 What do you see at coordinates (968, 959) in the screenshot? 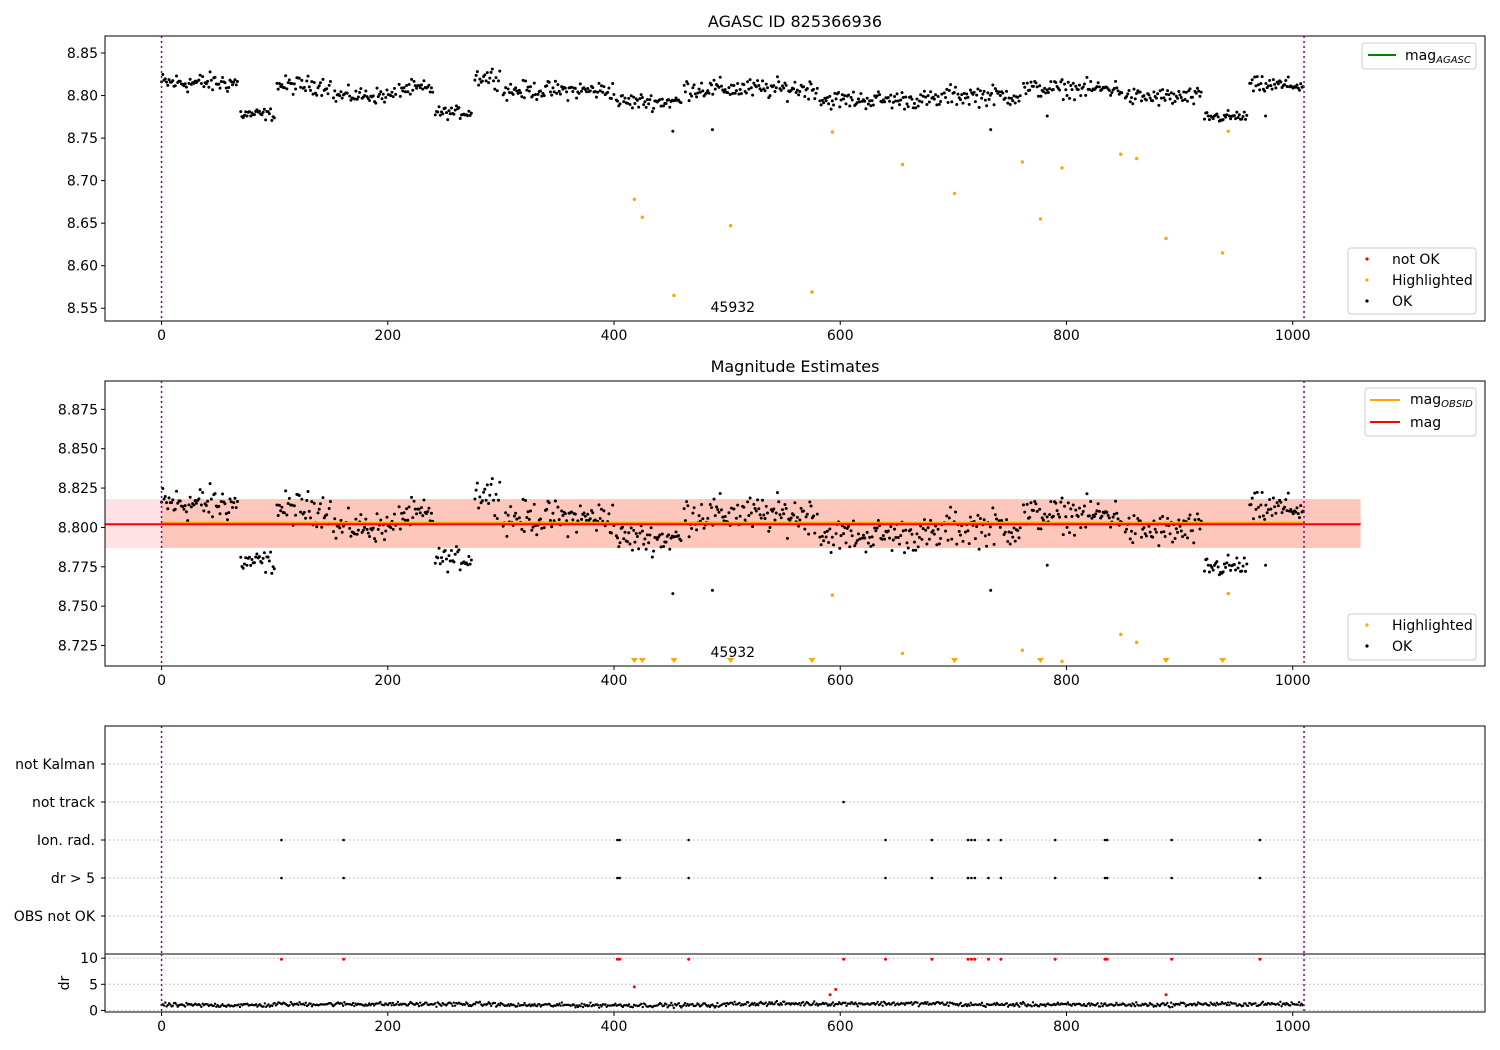
I see `dr-red-point` at bounding box center [968, 959].